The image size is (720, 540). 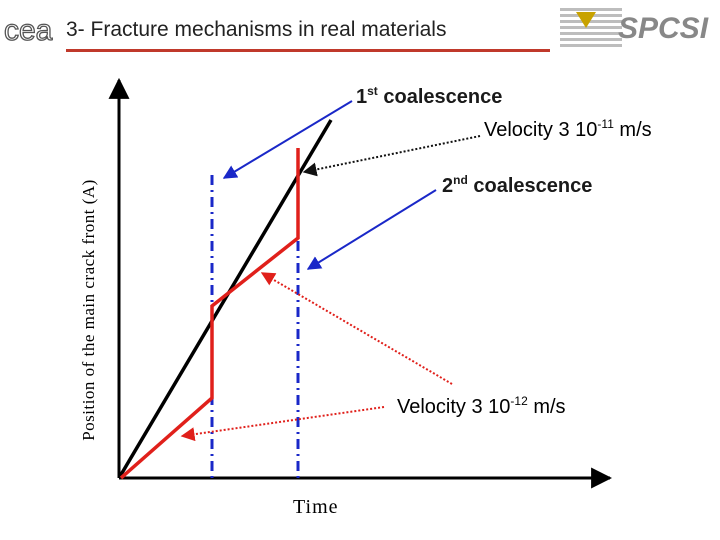 I want to click on title-underline, so click(x=308, y=50).